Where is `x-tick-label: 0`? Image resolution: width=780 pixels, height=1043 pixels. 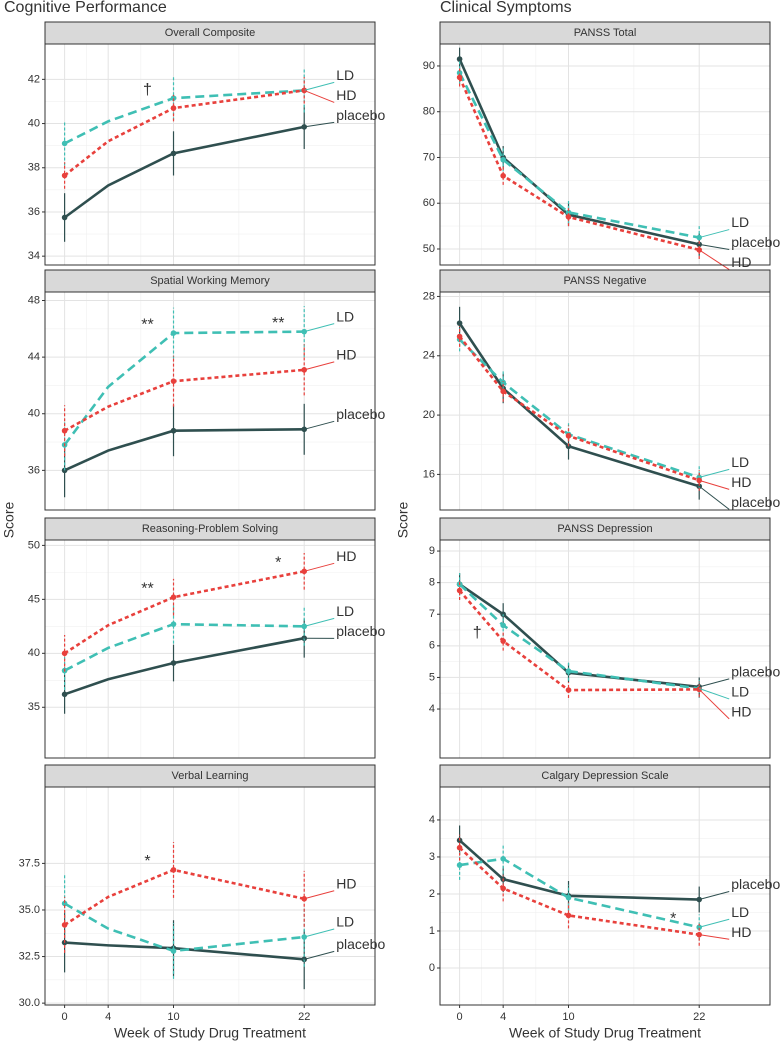 x-tick-label: 0 is located at coordinates (65, 1017).